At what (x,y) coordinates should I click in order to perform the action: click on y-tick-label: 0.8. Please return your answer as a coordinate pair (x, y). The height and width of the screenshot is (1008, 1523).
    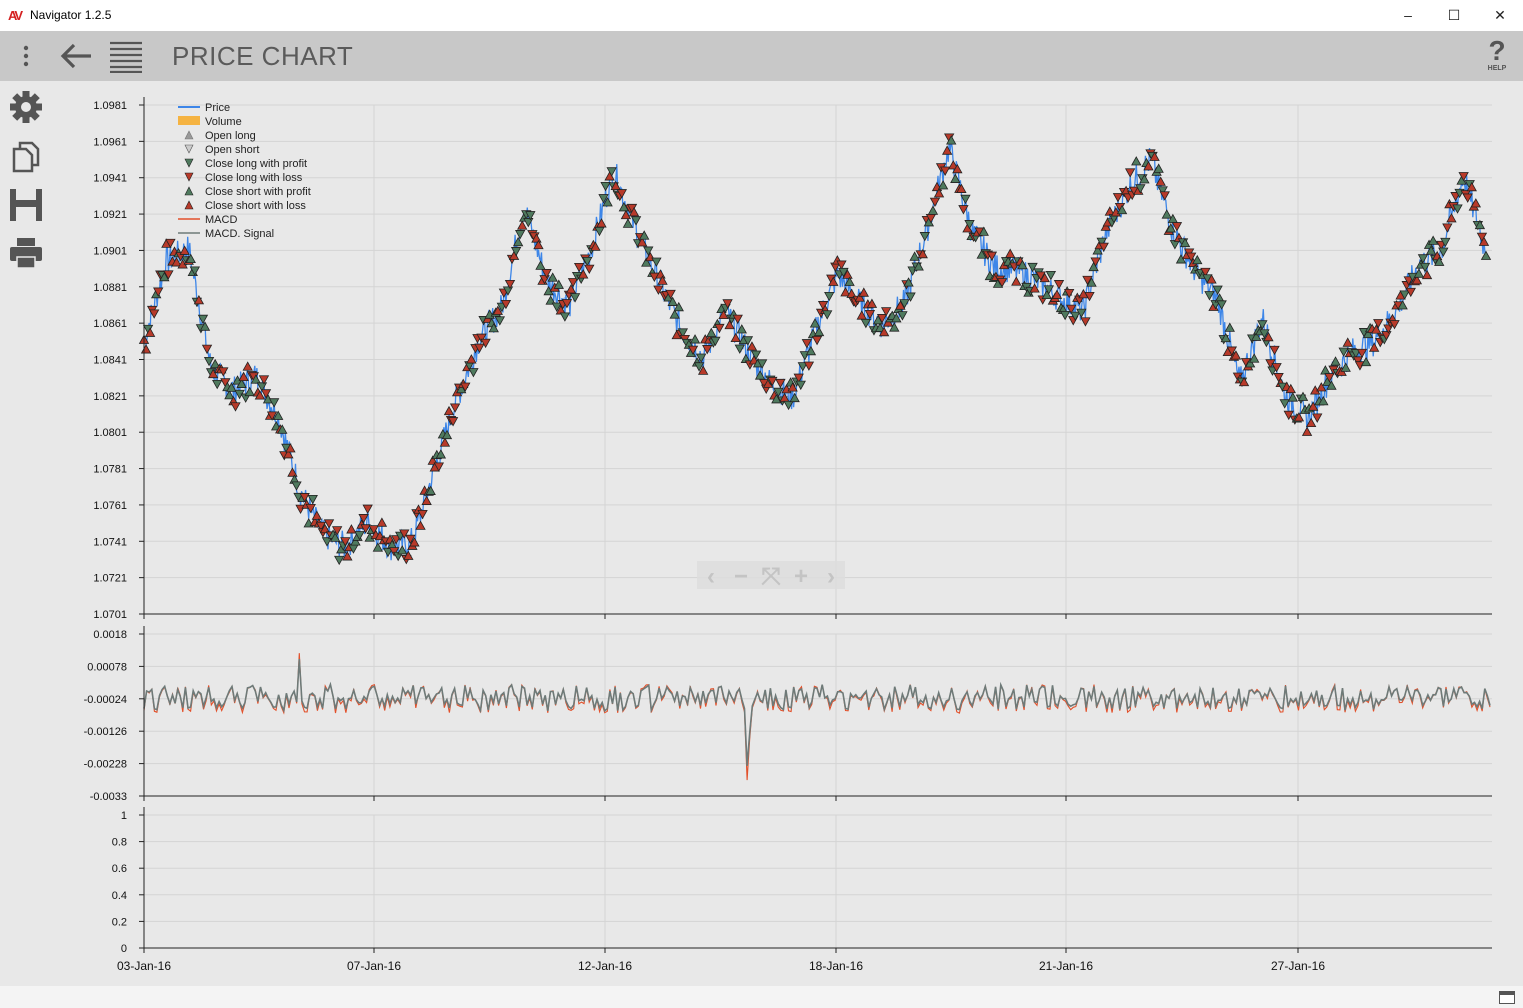
    Looking at the image, I should click on (119, 843).